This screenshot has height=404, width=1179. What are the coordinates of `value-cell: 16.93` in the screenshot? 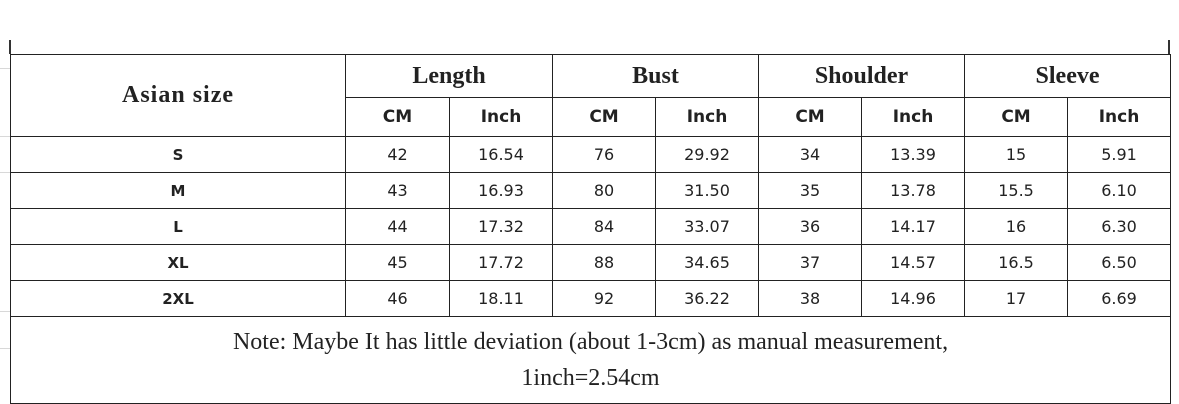 It's located at (501, 190).